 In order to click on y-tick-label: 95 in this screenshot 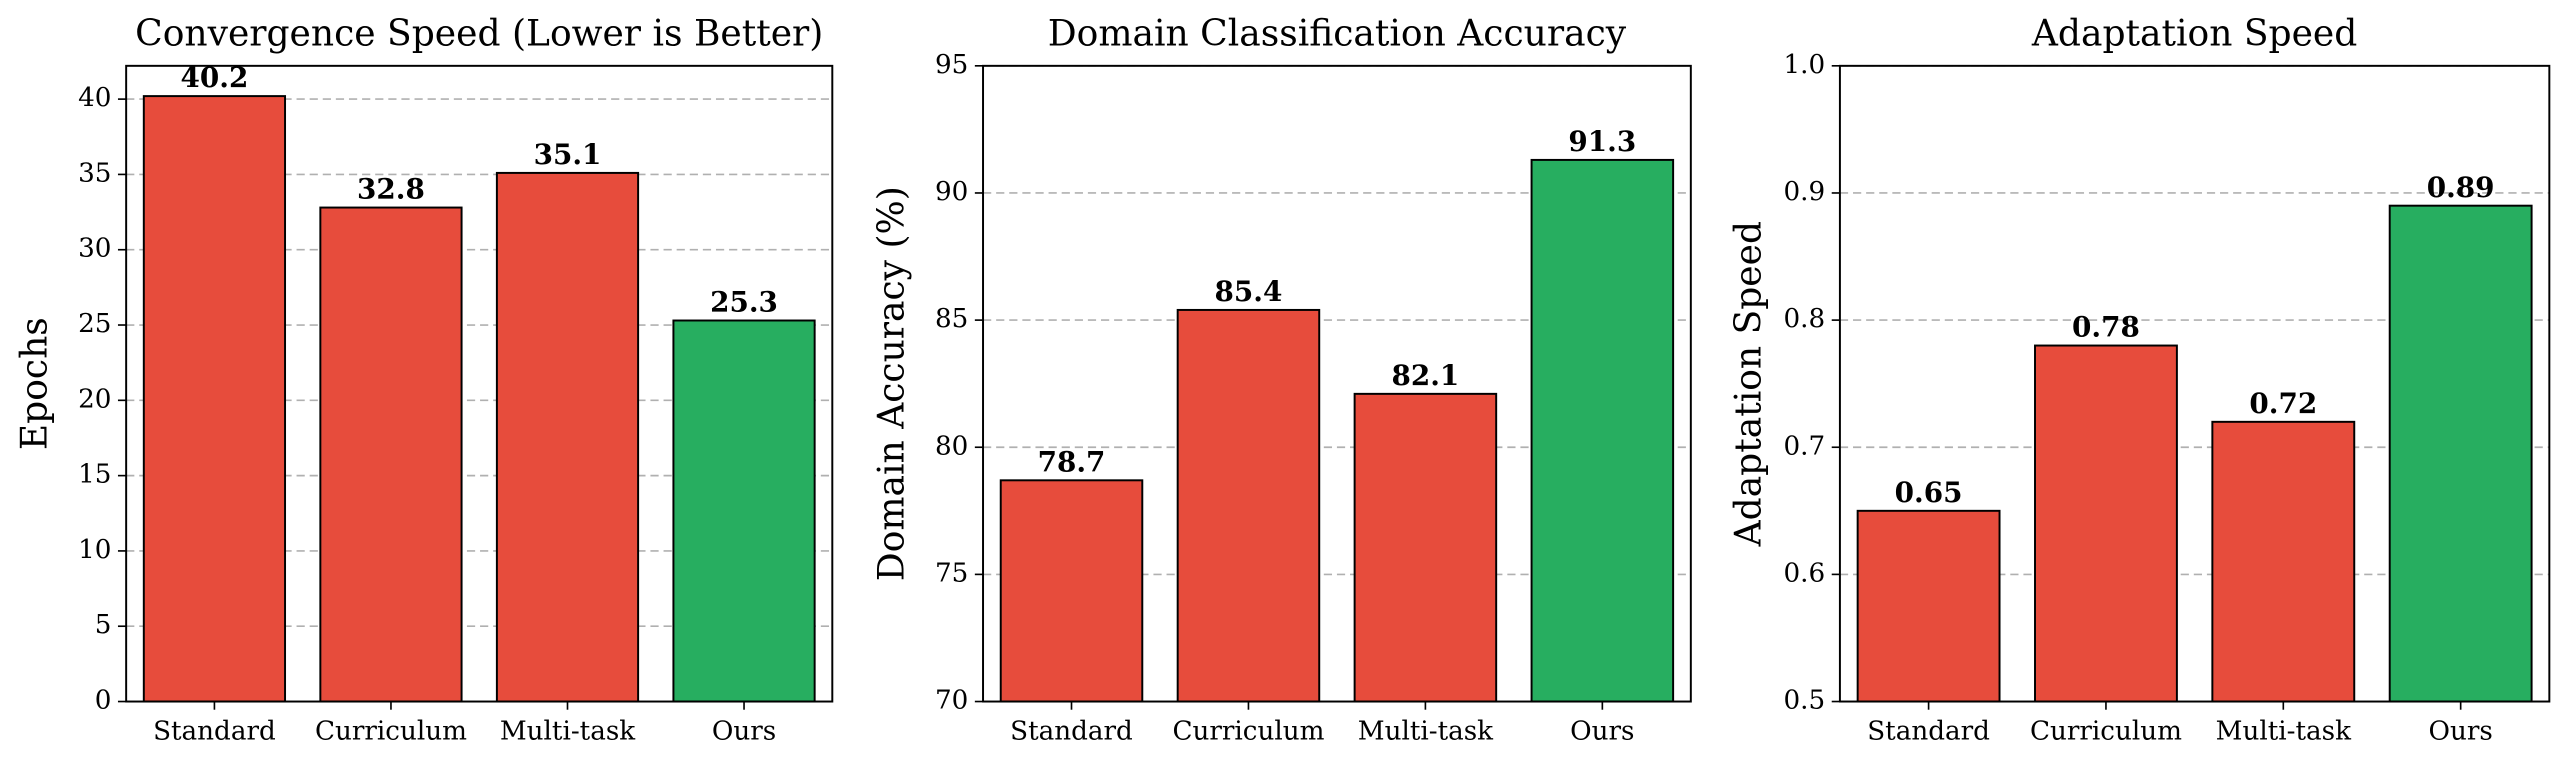, I will do `click(951, 65)`.